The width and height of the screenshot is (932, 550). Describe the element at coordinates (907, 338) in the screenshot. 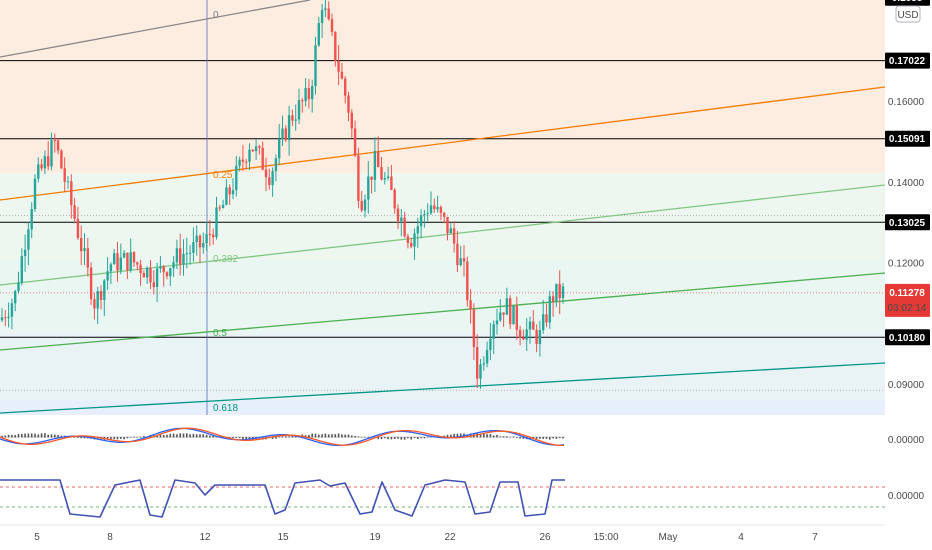

I see `price-level-label: 0.10180` at that location.